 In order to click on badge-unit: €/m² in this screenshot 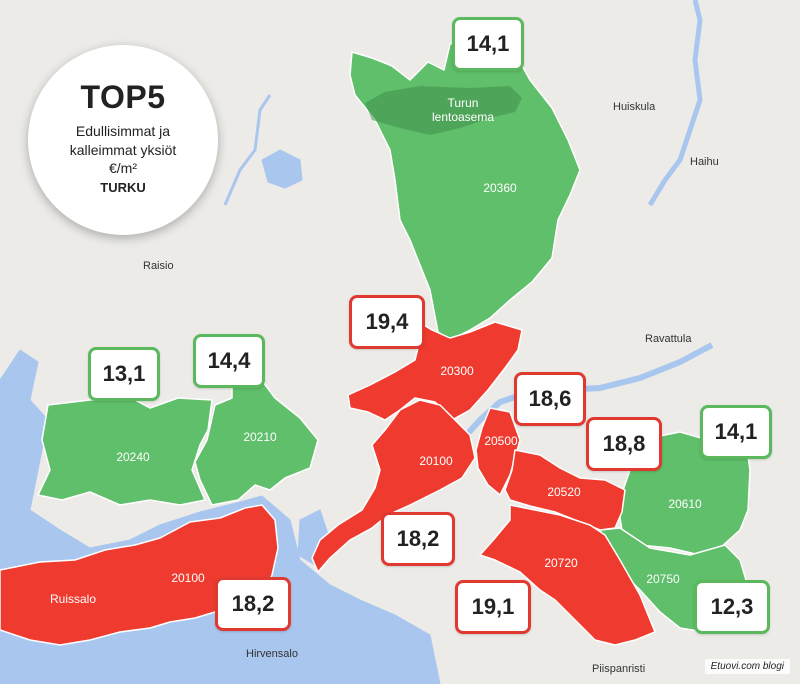, I will do `click(123, 168)`.